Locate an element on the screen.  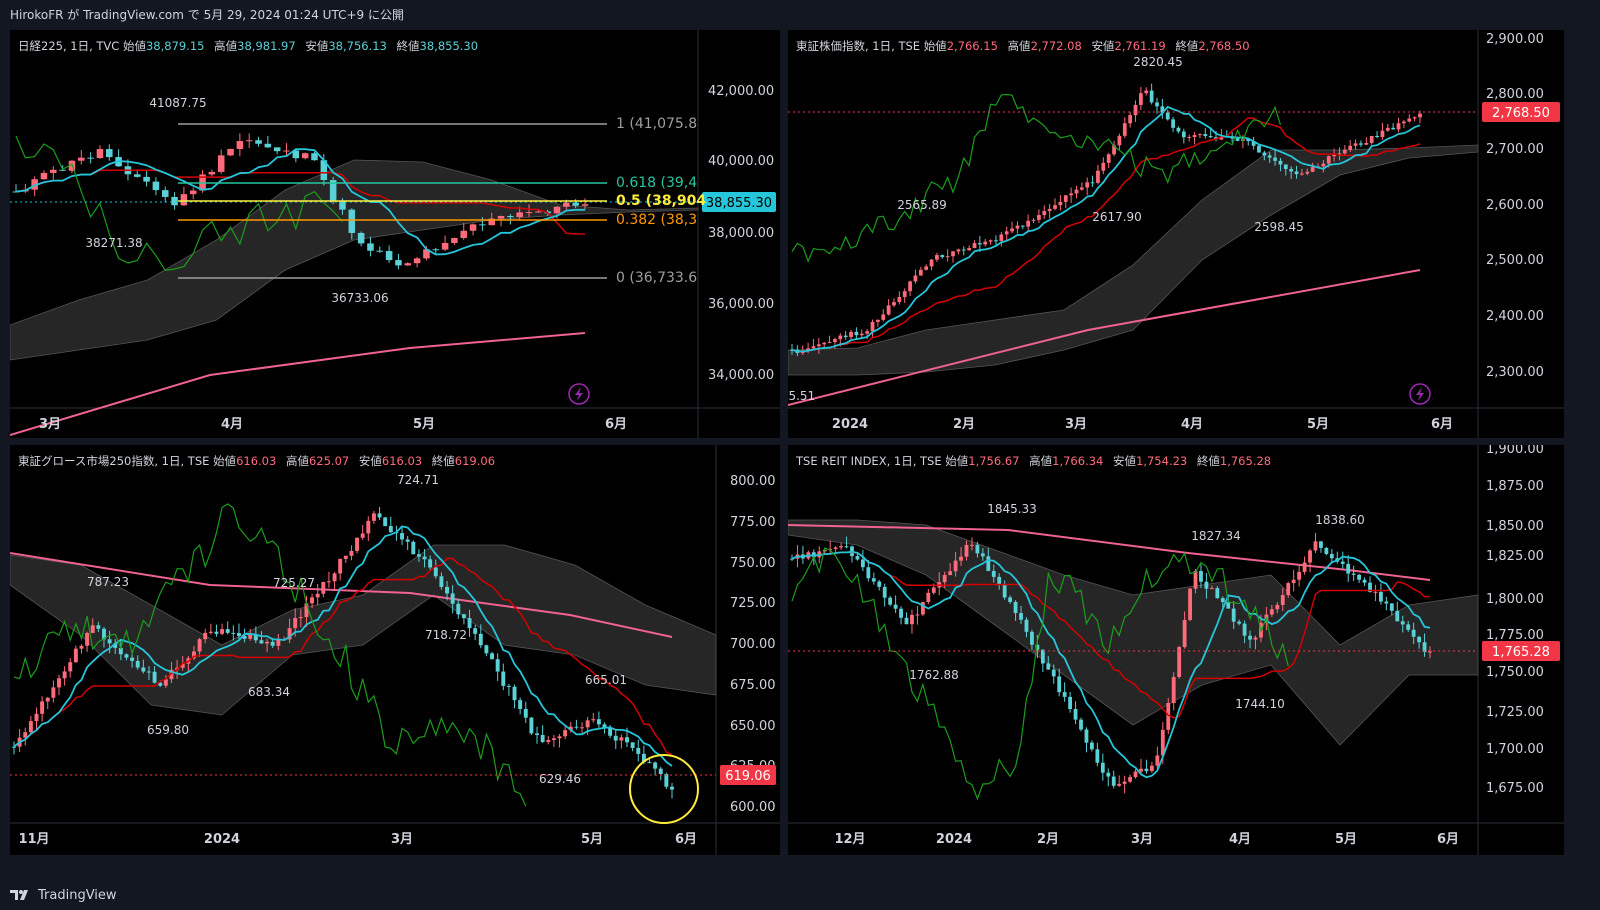
time-axis-tick: 5月 is located at coordinates (592, 839).